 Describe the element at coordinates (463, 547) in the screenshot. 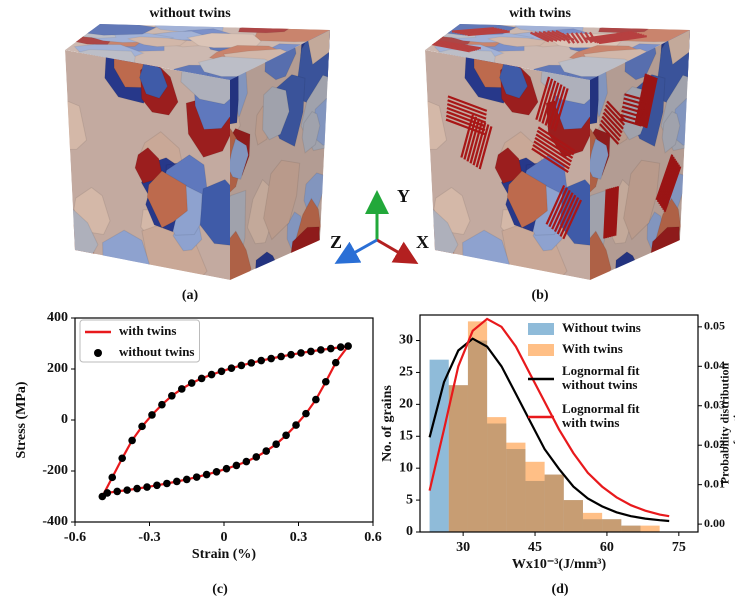

I see `x-tick-label: 30` at that location.